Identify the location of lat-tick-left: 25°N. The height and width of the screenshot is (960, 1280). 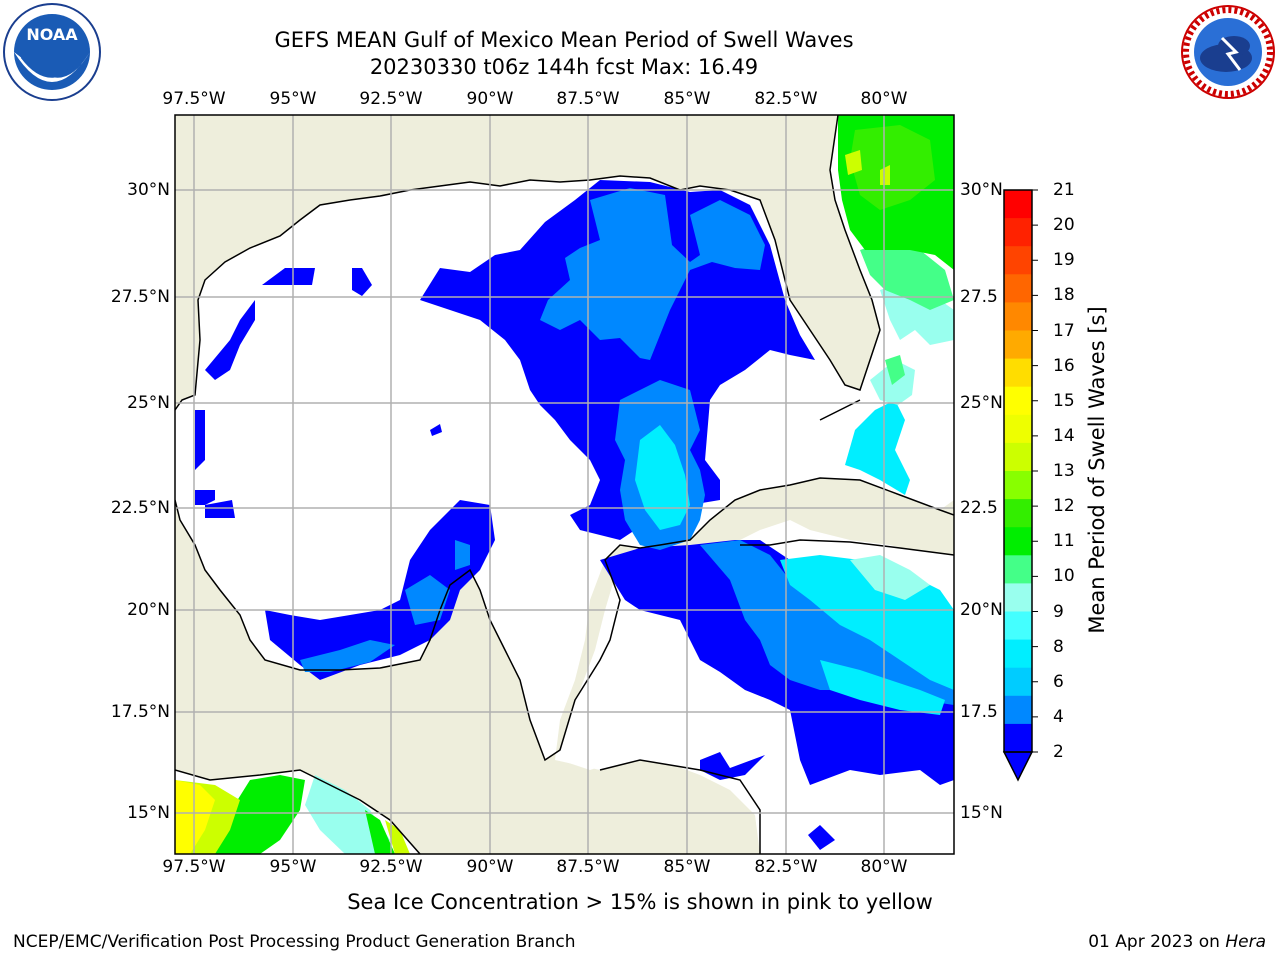
(148, 403).